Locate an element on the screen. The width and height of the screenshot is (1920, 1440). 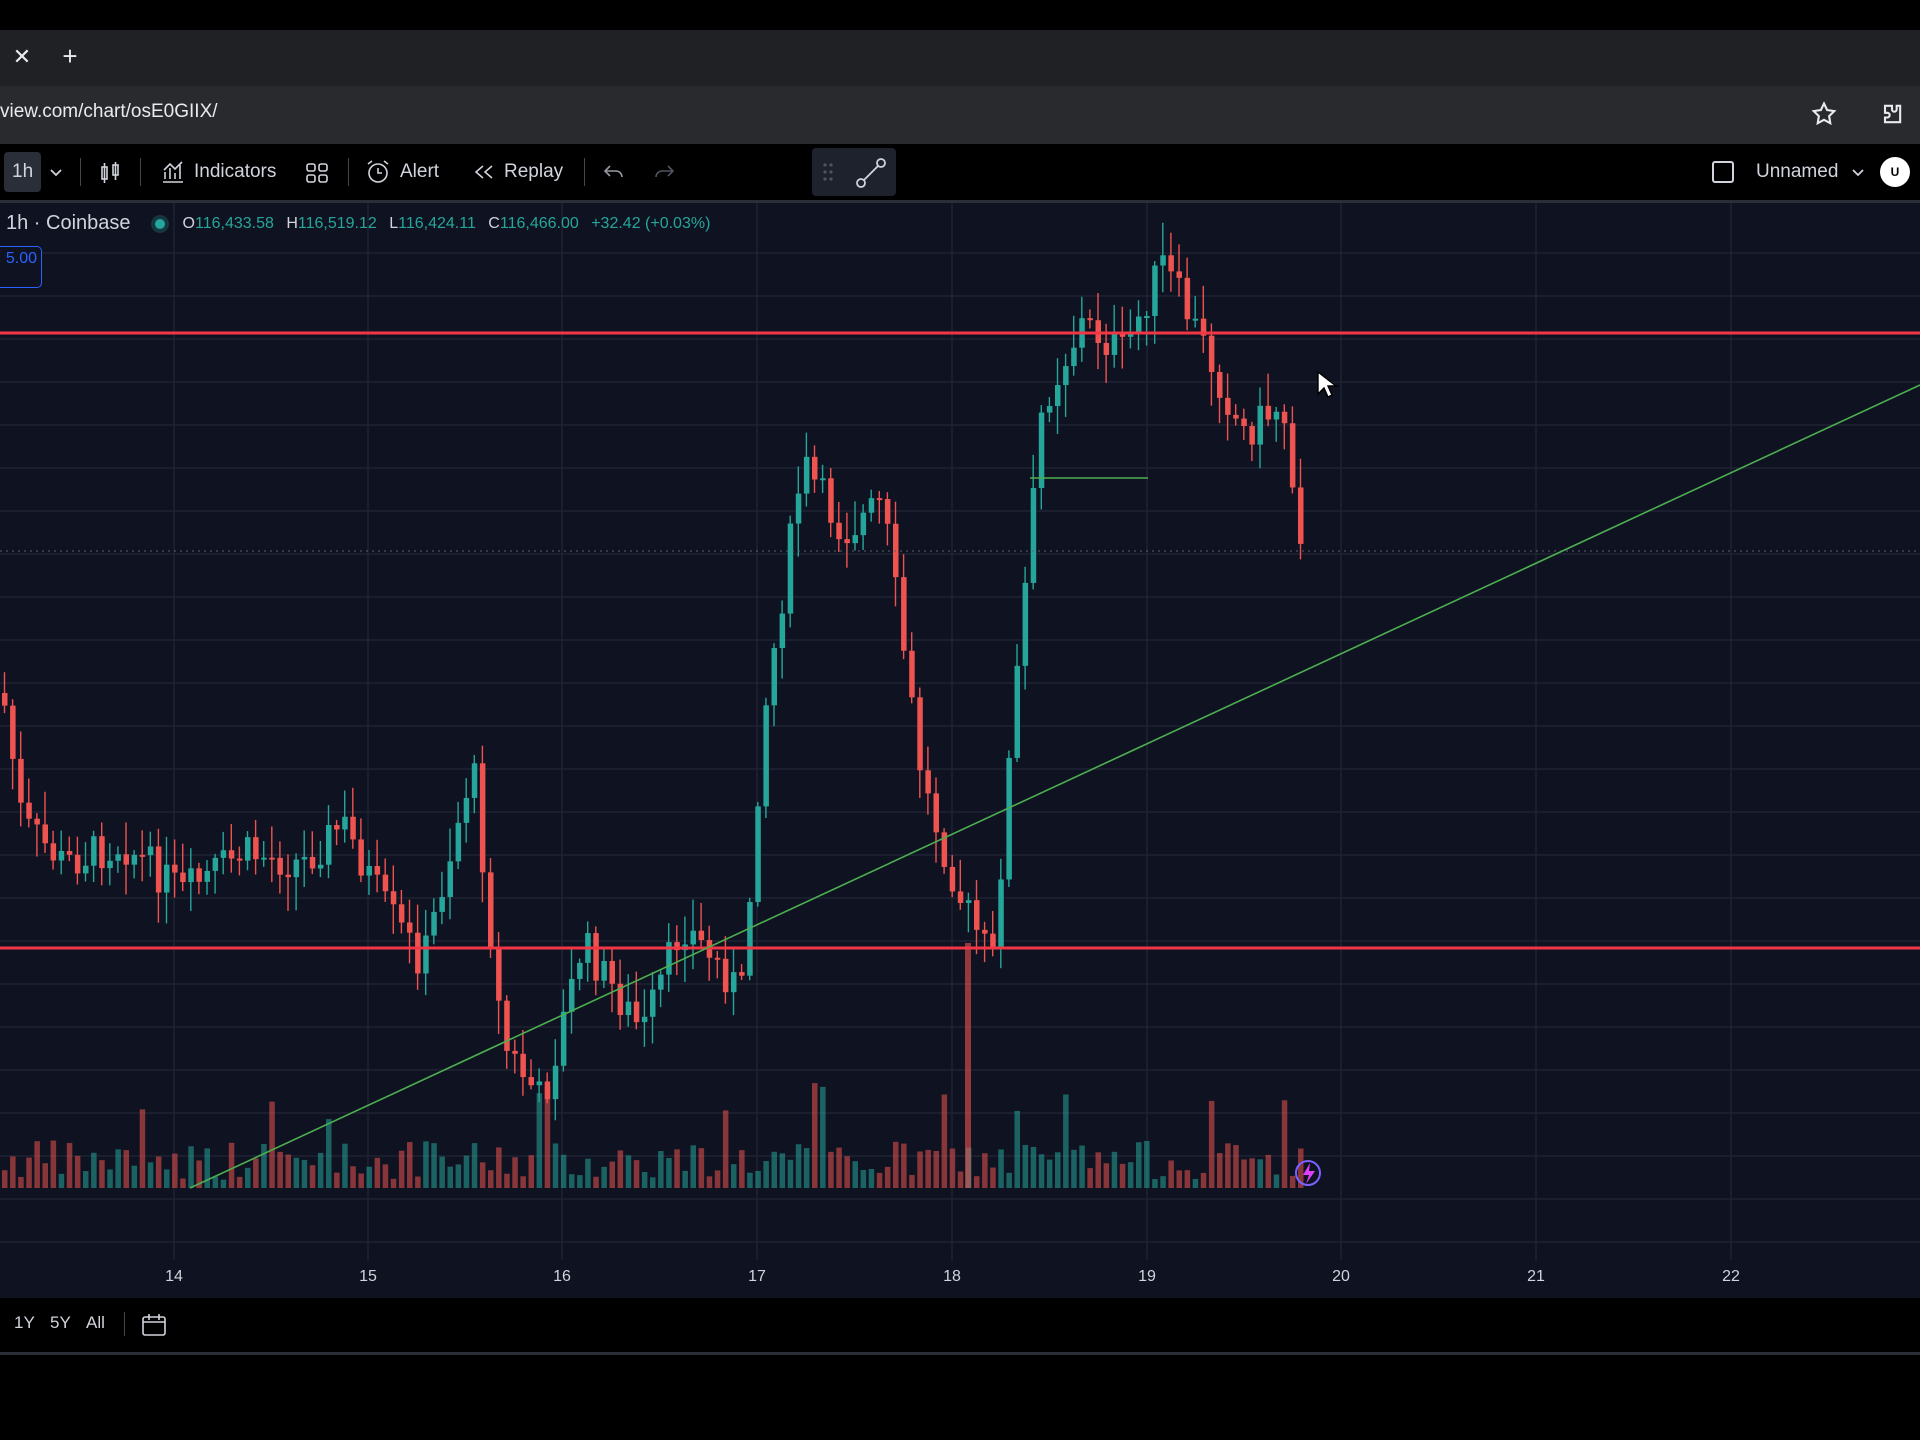
extensions-icon is located at coordinates (1892, 114).